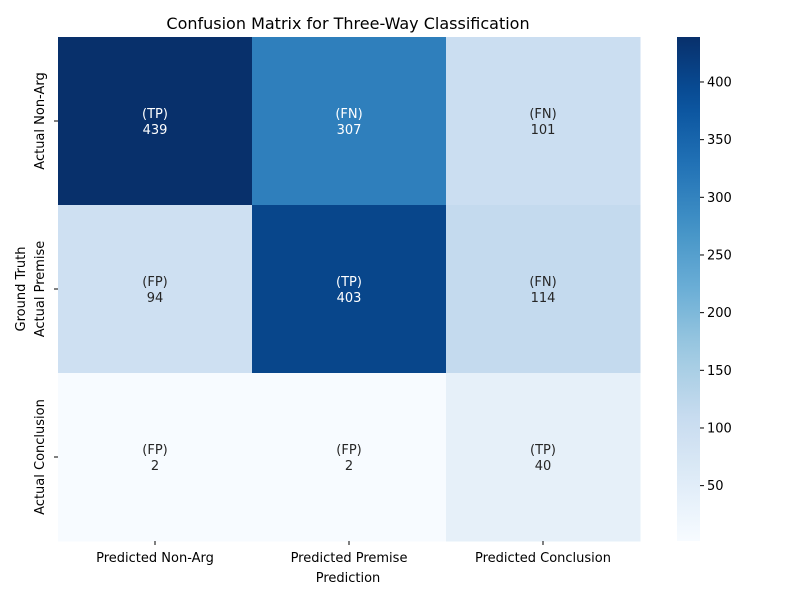 The image size is (800, 604). Describe the element at coordinates (719, 428) in the screenshot. I see `colorbar-tick-label: 100` at that location.